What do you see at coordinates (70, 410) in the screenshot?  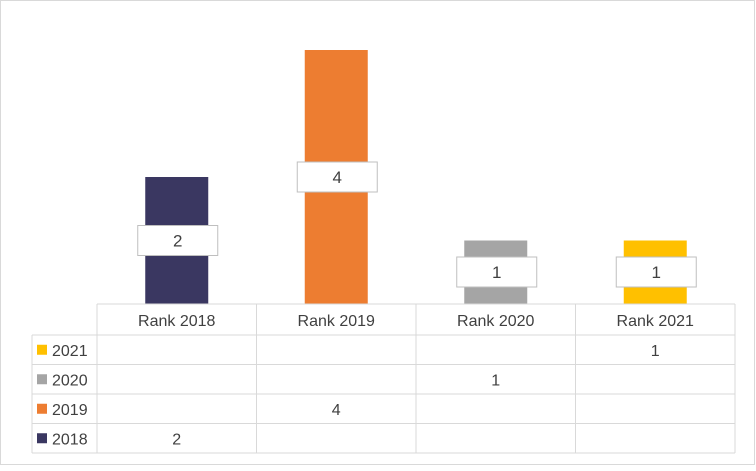 I see `series-label: 2019` at bounding box center [70, 410].